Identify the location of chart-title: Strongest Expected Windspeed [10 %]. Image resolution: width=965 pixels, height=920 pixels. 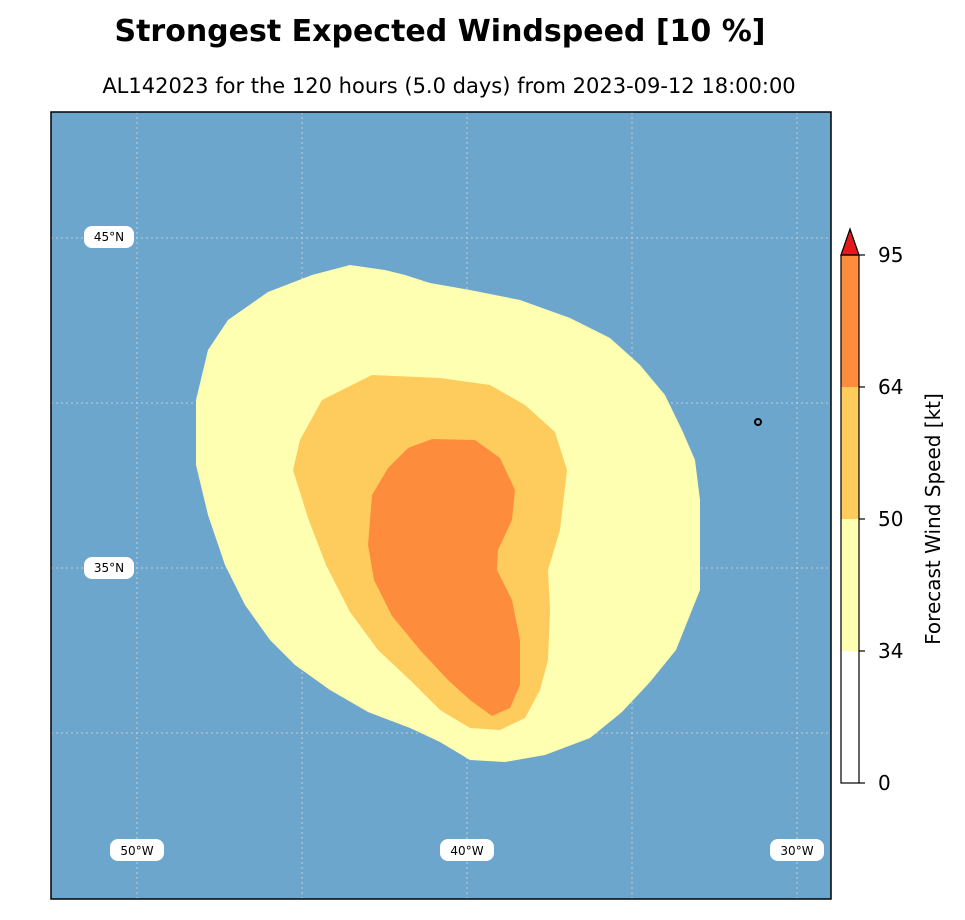
(440, 31).